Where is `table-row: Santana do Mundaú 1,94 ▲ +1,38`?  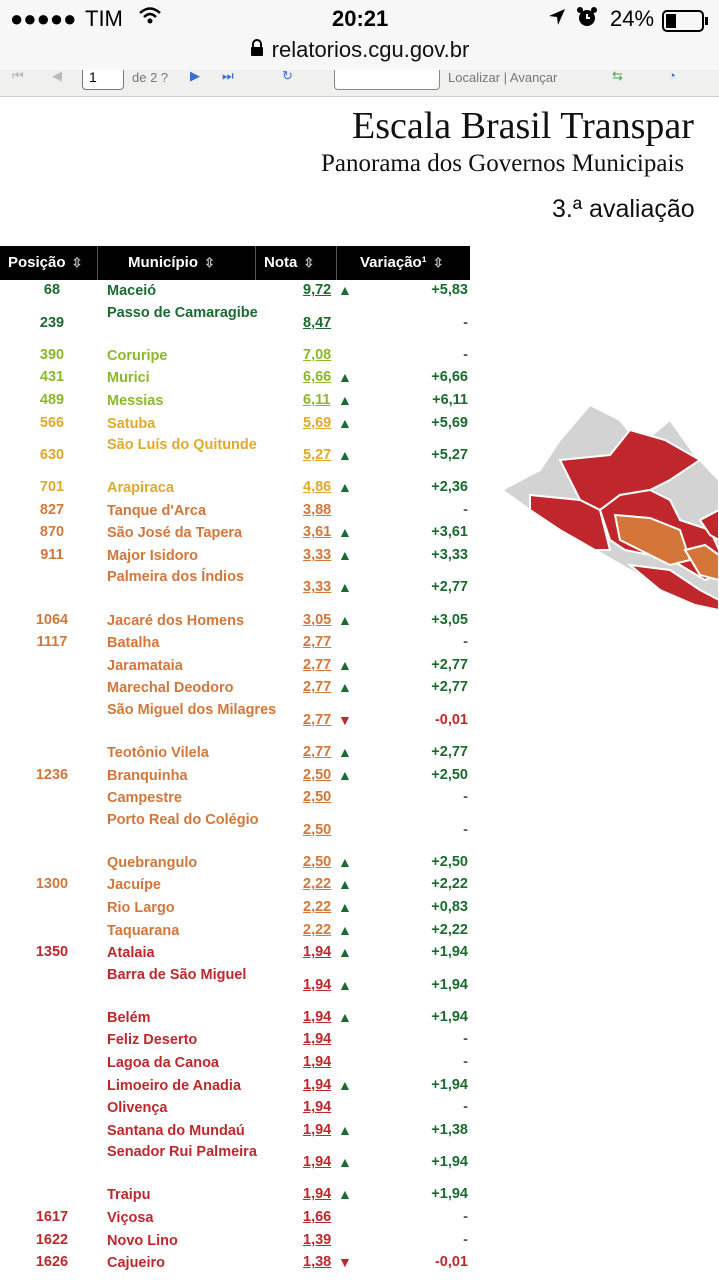 table-row: Santana do Mundaú 1,94 ▲ +1,38 is located at coordinates (235, 1131).